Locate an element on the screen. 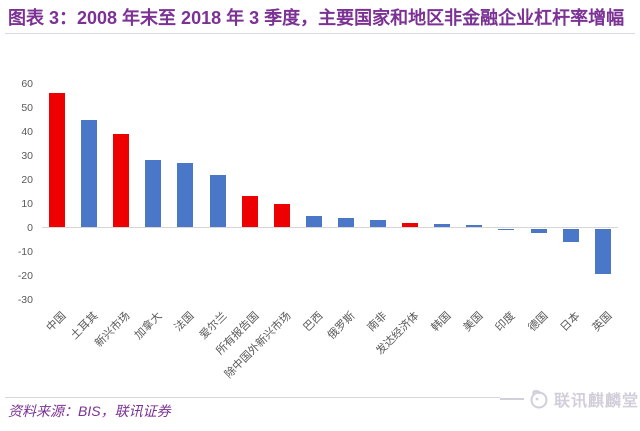 Image resolution: width=640 pixels, height=431 pixels. watermark: 联讯麒麟堂 is located at coordinates (570, 399).